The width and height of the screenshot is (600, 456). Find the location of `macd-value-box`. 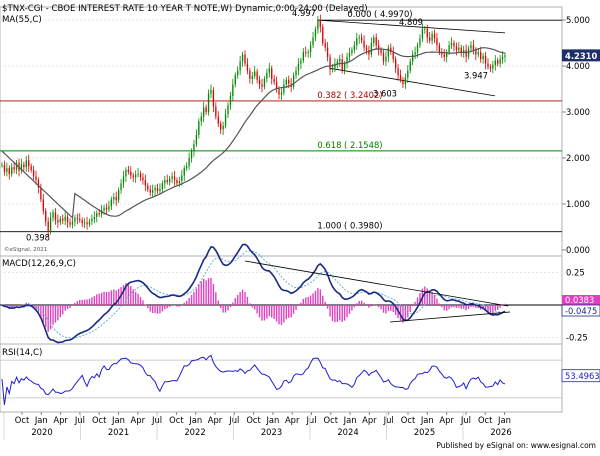

macd-value-box is located at coordinates (580, 310).